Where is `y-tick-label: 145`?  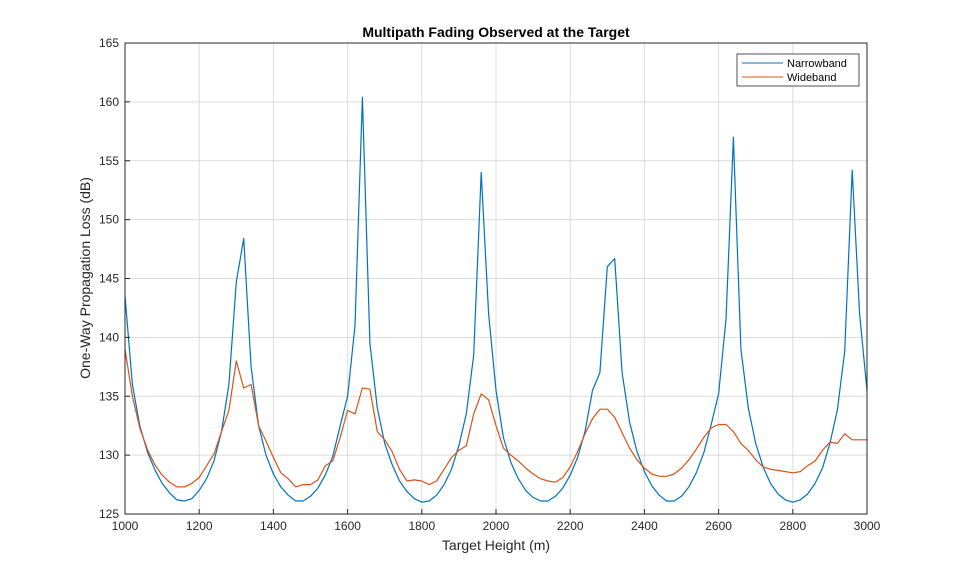 y-tick-label: 145 is located at coordinates (109, 279).